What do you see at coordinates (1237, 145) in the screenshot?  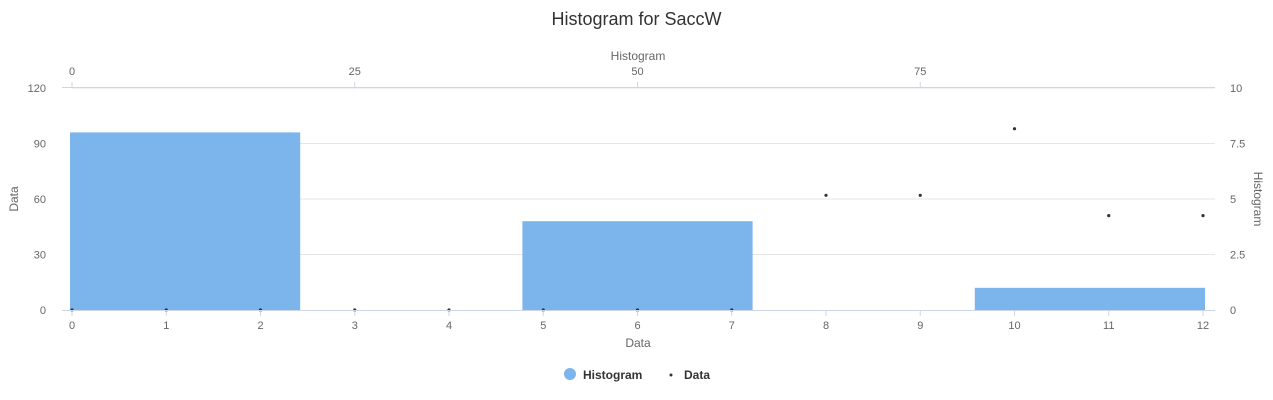 I see `y-right-tick-label: 7.5` at bounding box center [1237, 145].